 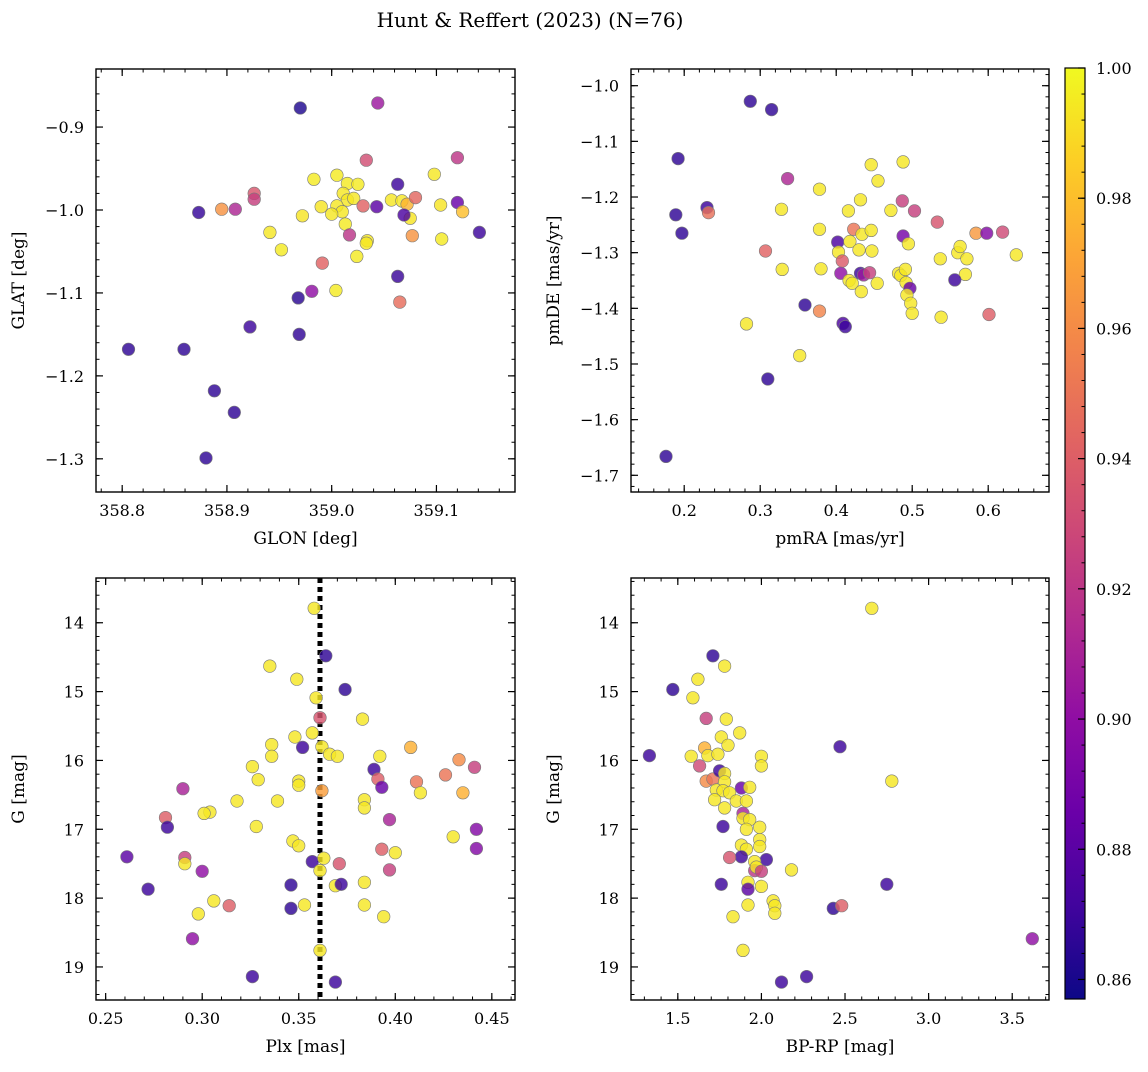 What do you see at coordinates (683, 510) in the screenshot?
I see `x-tick-label: 0.2` at bounding box center [683, 510].